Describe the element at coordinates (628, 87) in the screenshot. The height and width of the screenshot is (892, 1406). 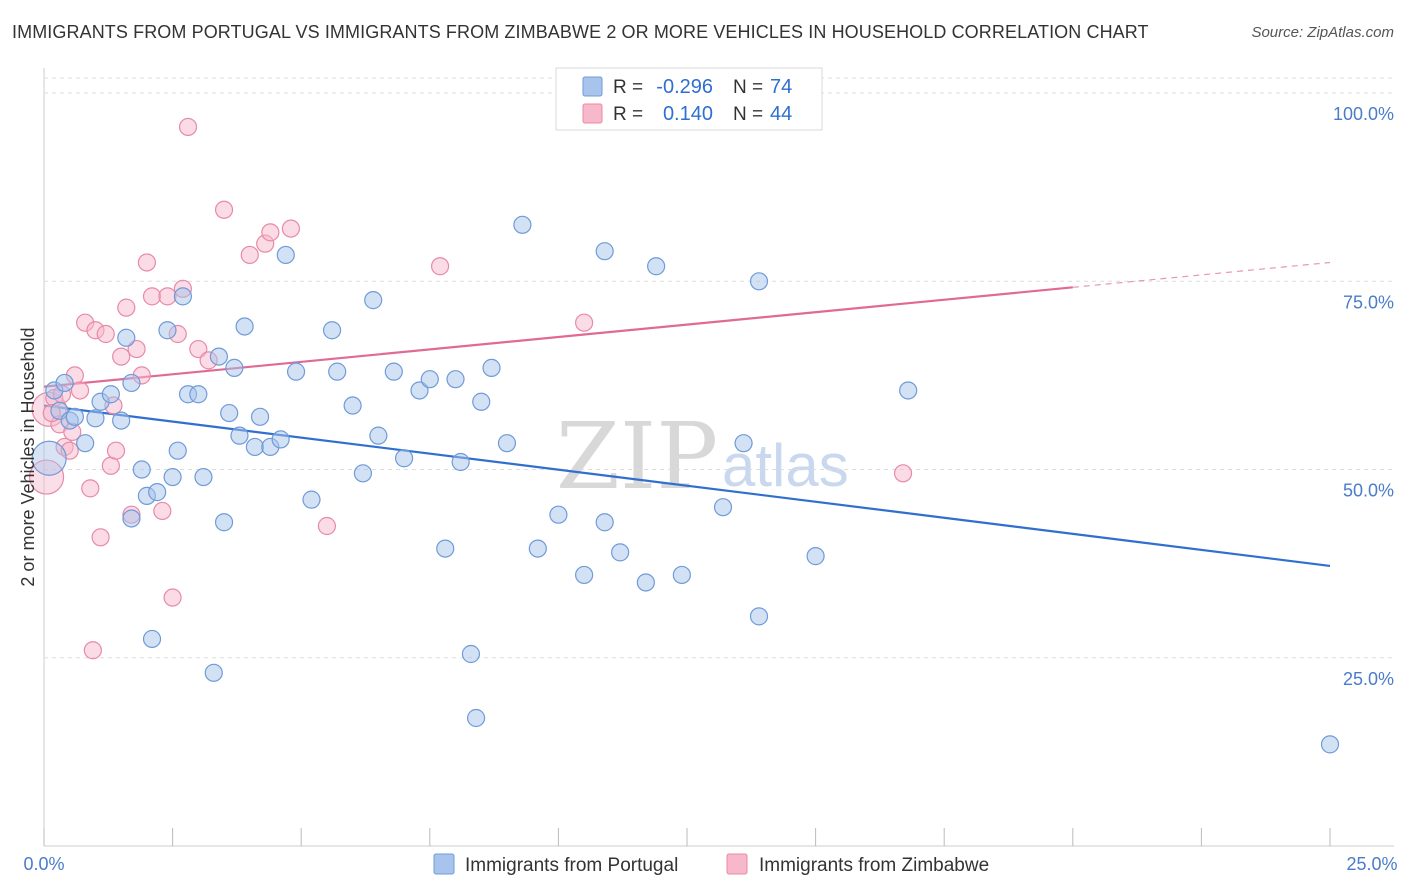
I see `legend-r-label-portugal: R =` at that location.